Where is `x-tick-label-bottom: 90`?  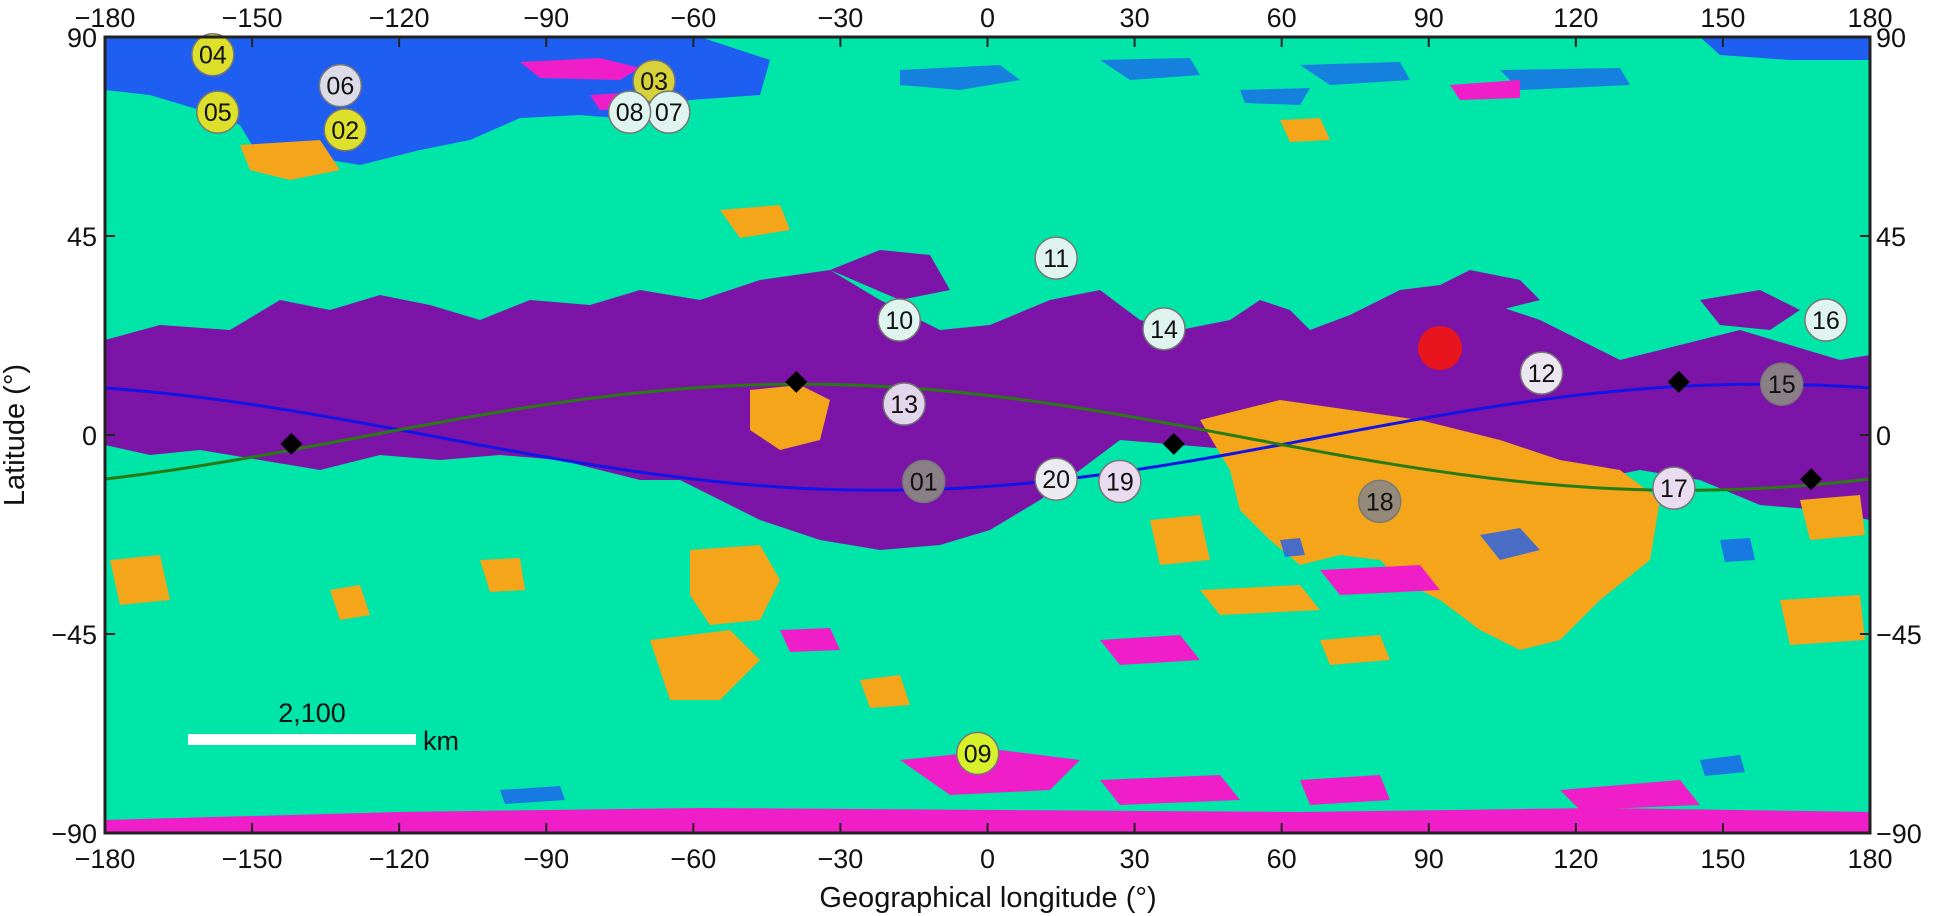 x-tick-label-bottom: 90 is located at coordinates (1429, 859).